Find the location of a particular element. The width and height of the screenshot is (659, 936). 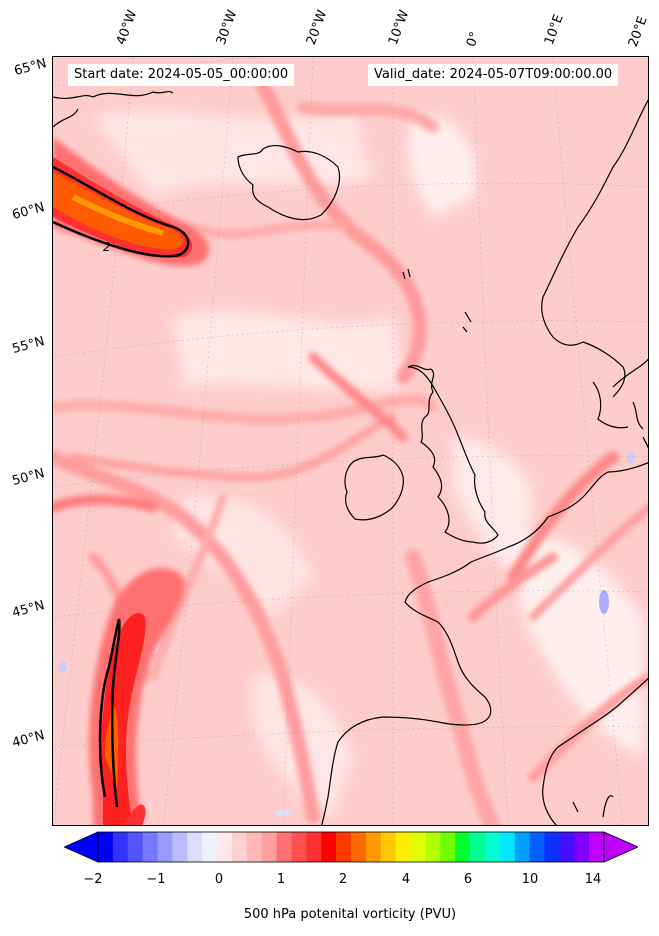

pv-streamer-northwest: 2 is located at coordinates (131, 202).